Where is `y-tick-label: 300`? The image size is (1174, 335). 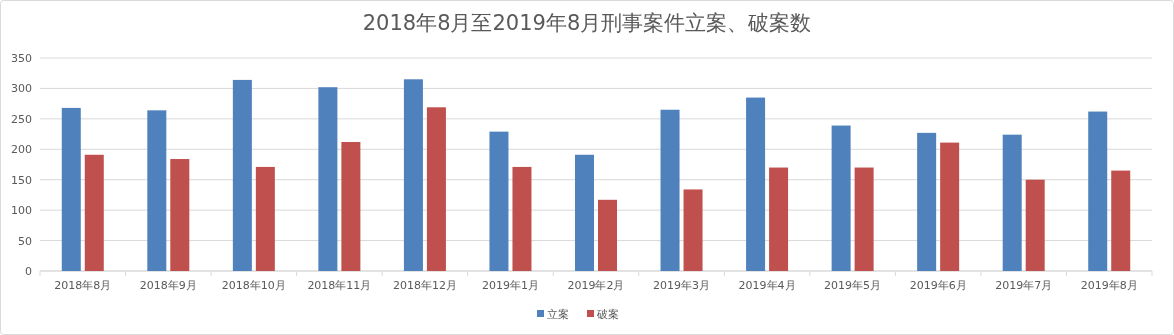 y-tick-label: 300 is located at coordinates (21, 89).